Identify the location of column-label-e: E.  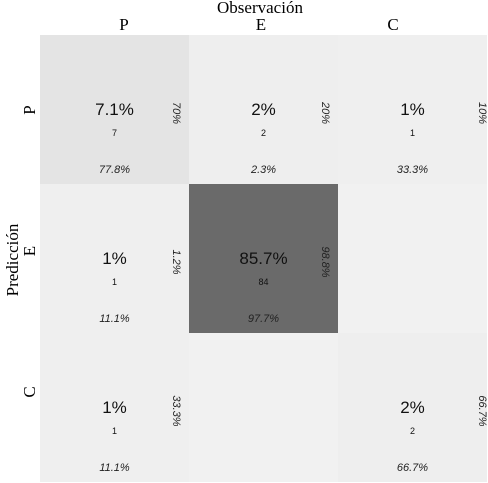
(261, 24).